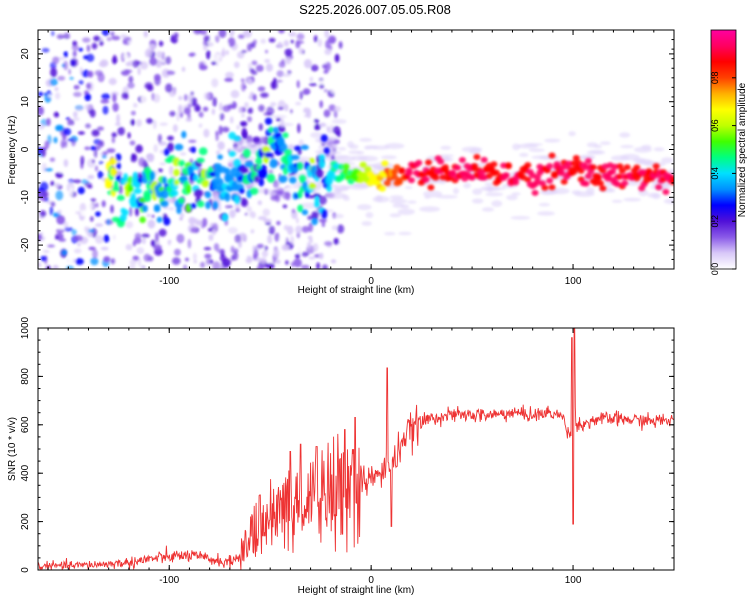 Image resolution: width=750 pixels, height=600 pixels. I want to click on snr-y-tick-label: 800, so click(25, 376).